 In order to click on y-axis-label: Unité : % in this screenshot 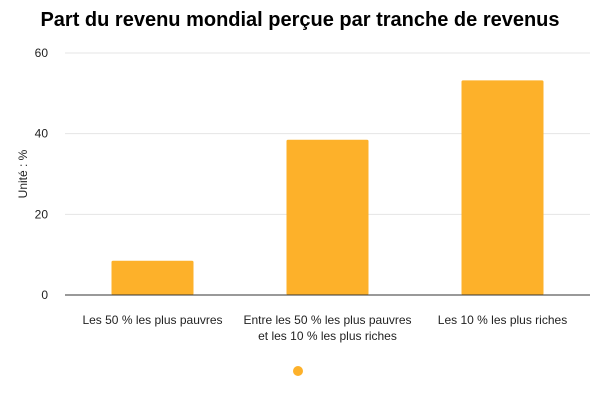, I will do `click(23, 173)`.